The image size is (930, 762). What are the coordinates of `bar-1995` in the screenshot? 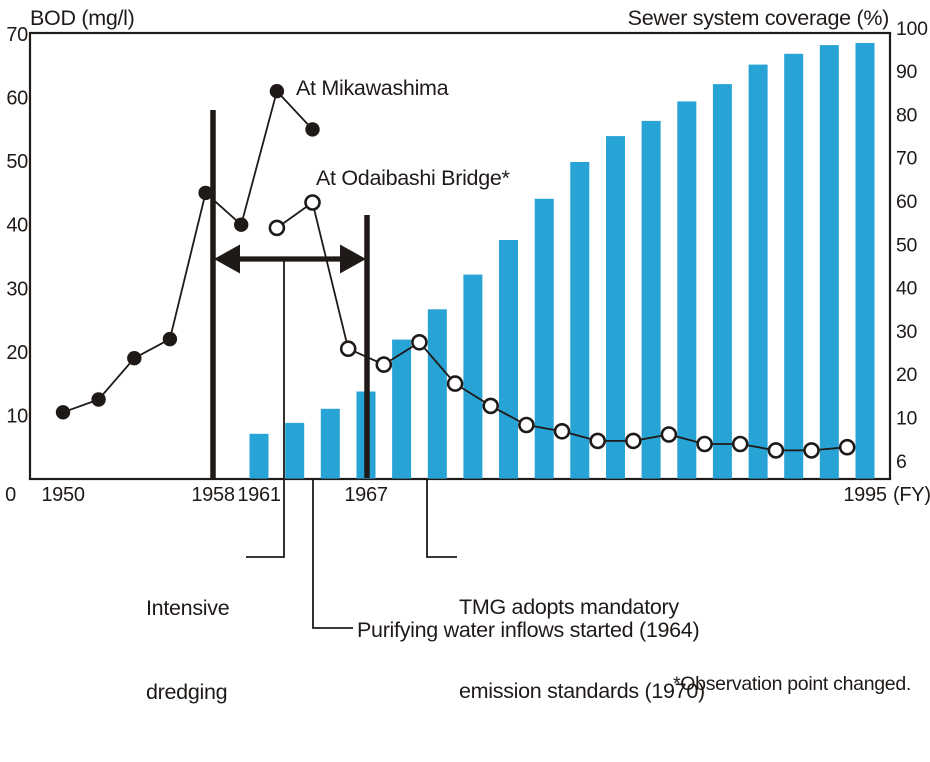 It's located at (865, 261).